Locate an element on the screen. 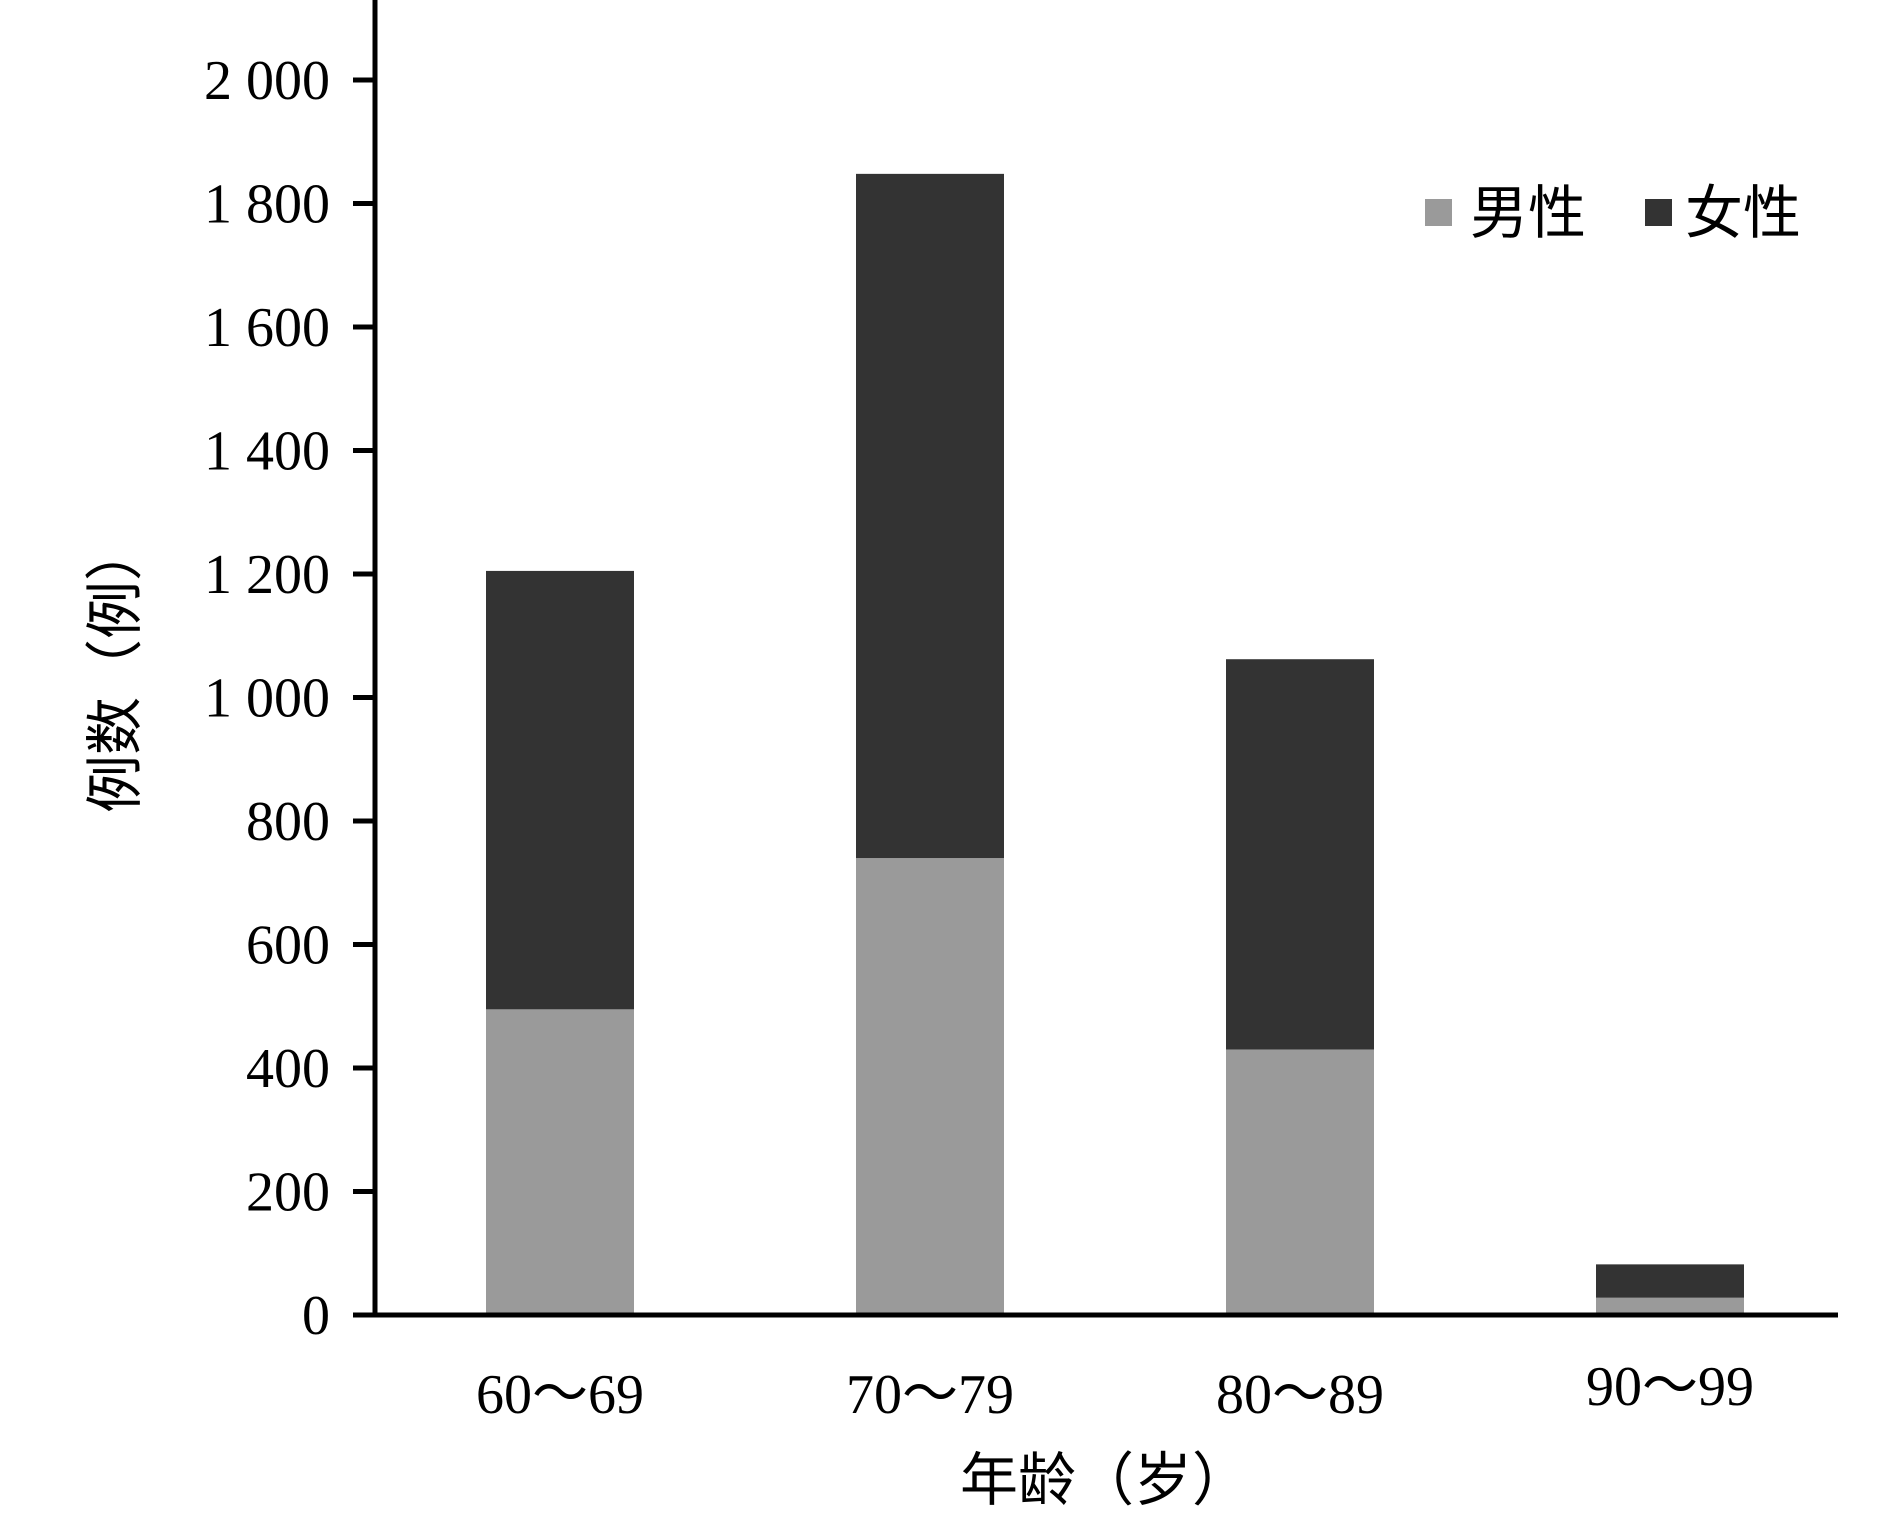 The width and height of the screenshot is (1890, 1525). y-tick-label: 2 000 is located at coordinates (267, 81).